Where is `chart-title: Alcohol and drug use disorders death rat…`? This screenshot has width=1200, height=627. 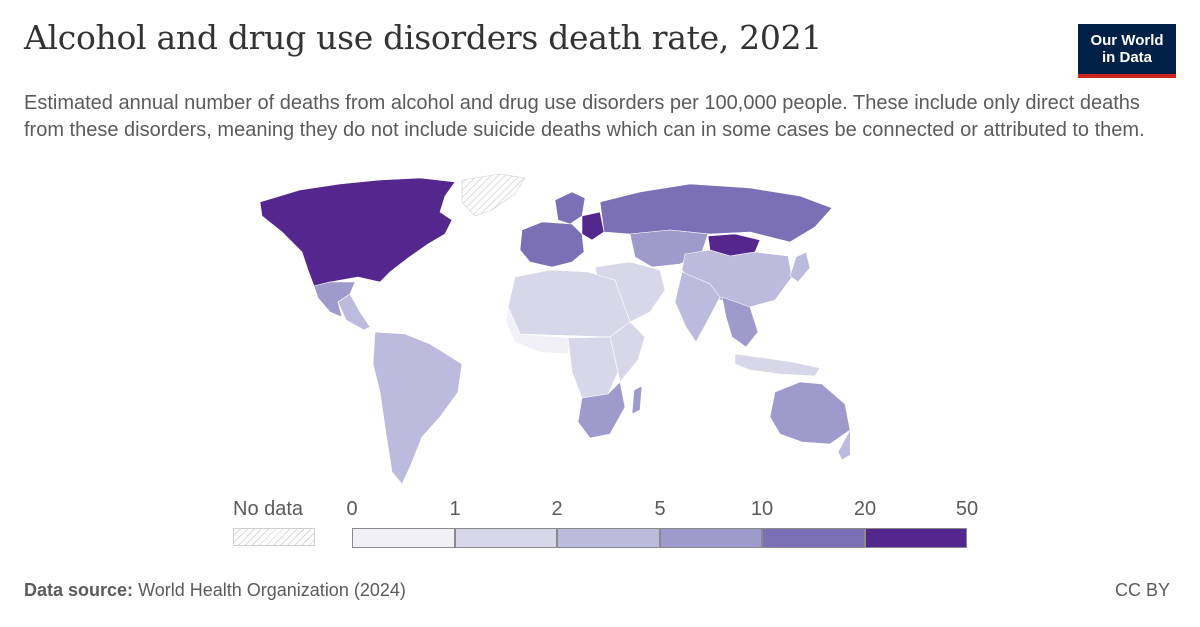 chart-title: Alcohol and drug use disorders death rat… is located at coordinates (423, 37).